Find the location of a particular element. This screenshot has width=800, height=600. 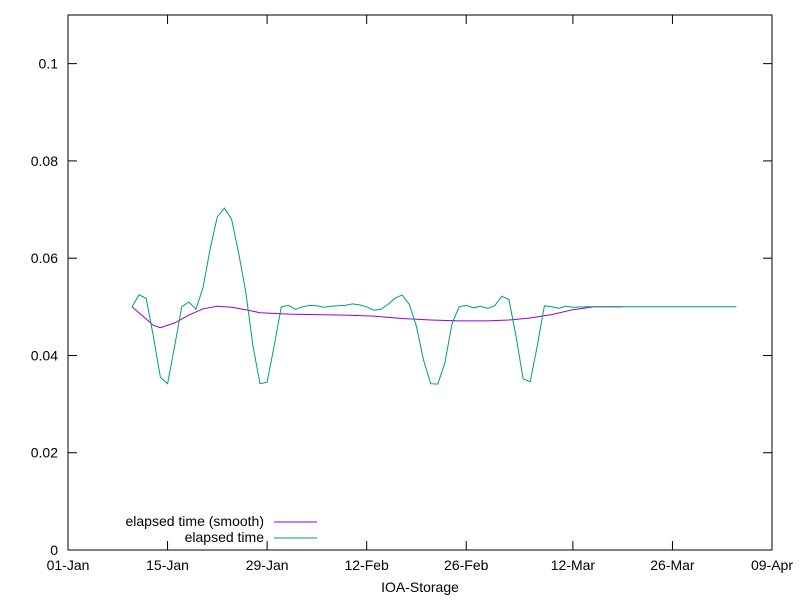

y-tick-label: 0.04 is located at coordinates (44, 355).